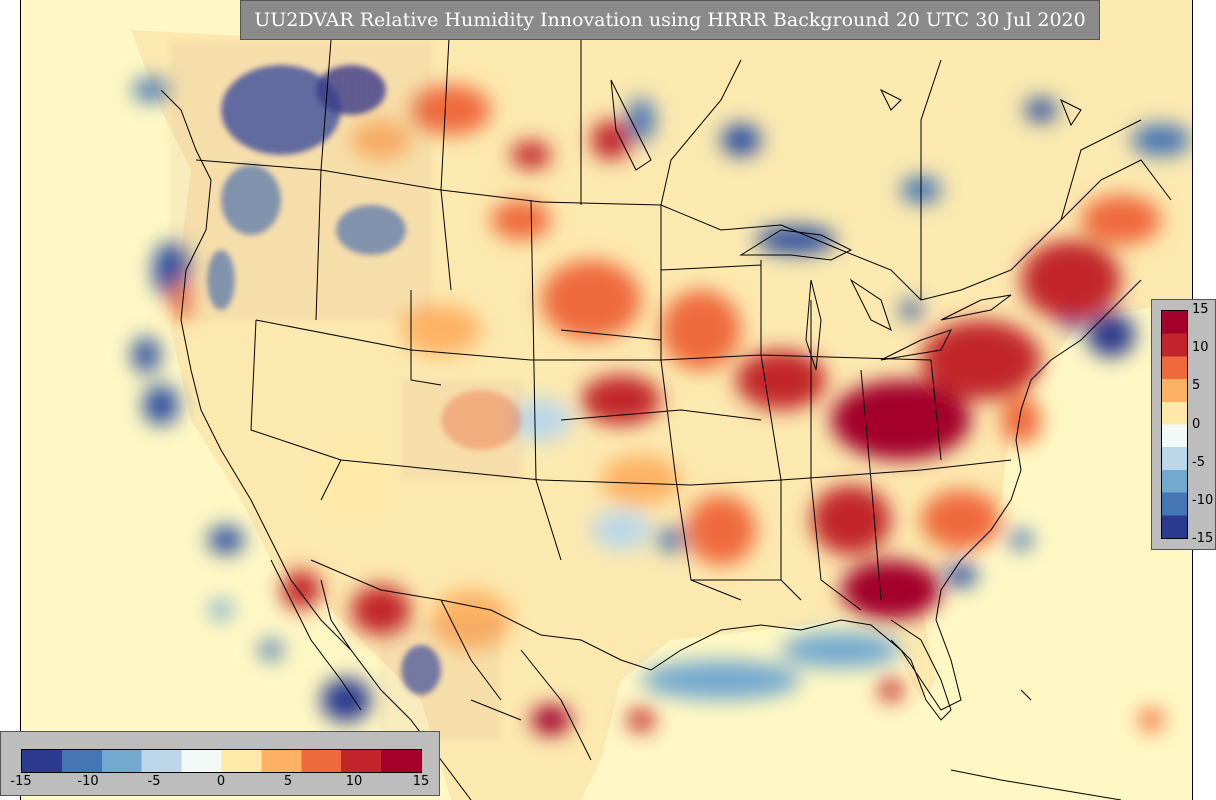 The height and width of the screenshot is (800, 1216). What do you see at coordinates (683, 230) in the screenshot?
I see `us-canada-border` at bounding box center [683, 230].